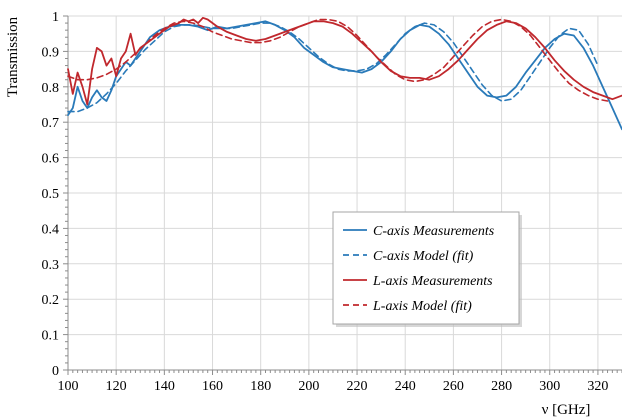 The width and height of the screenshot is (622, 419). Describe the element at coordinates (260, 386) in the screenshot. I see `x-tick-label-180: 180` at that location.